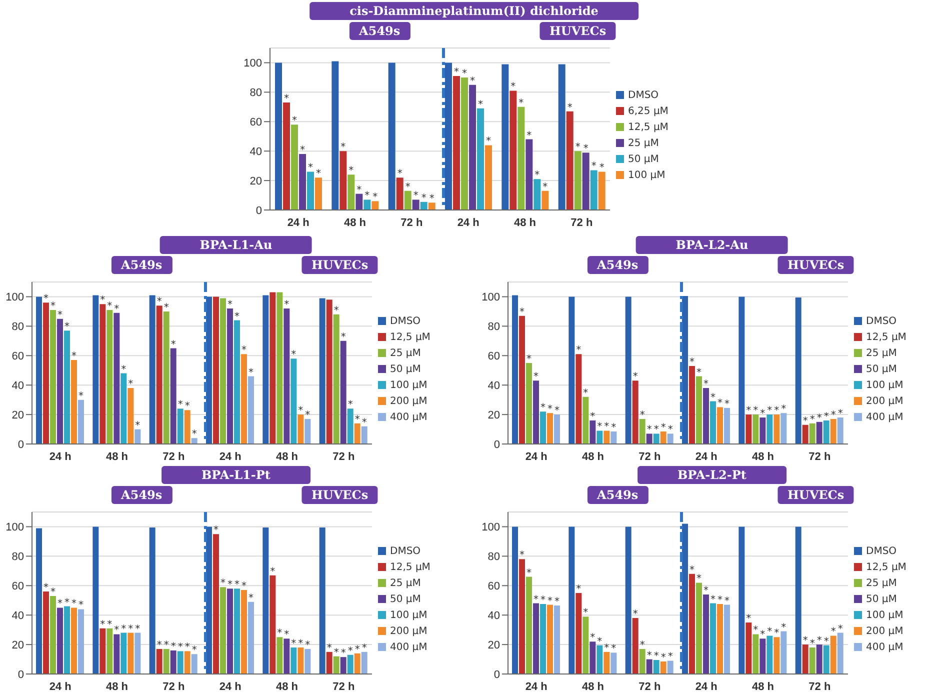 The height and width of the screenshot is (696, 951). I want to click on legend-label: 25 µM, so click(881, 583).